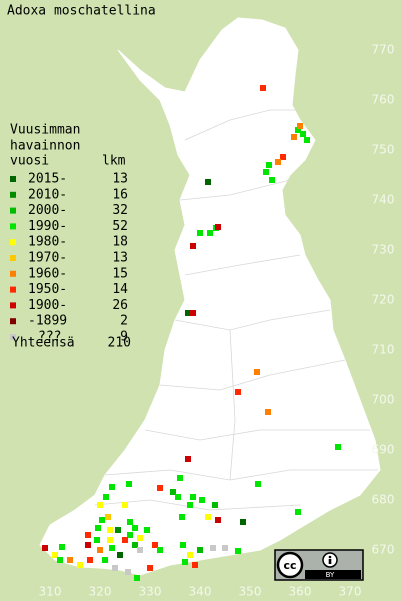 The width and height of the screenshot is (401, 601). I want to click on y-tick-label: 740, so click(383, 200).